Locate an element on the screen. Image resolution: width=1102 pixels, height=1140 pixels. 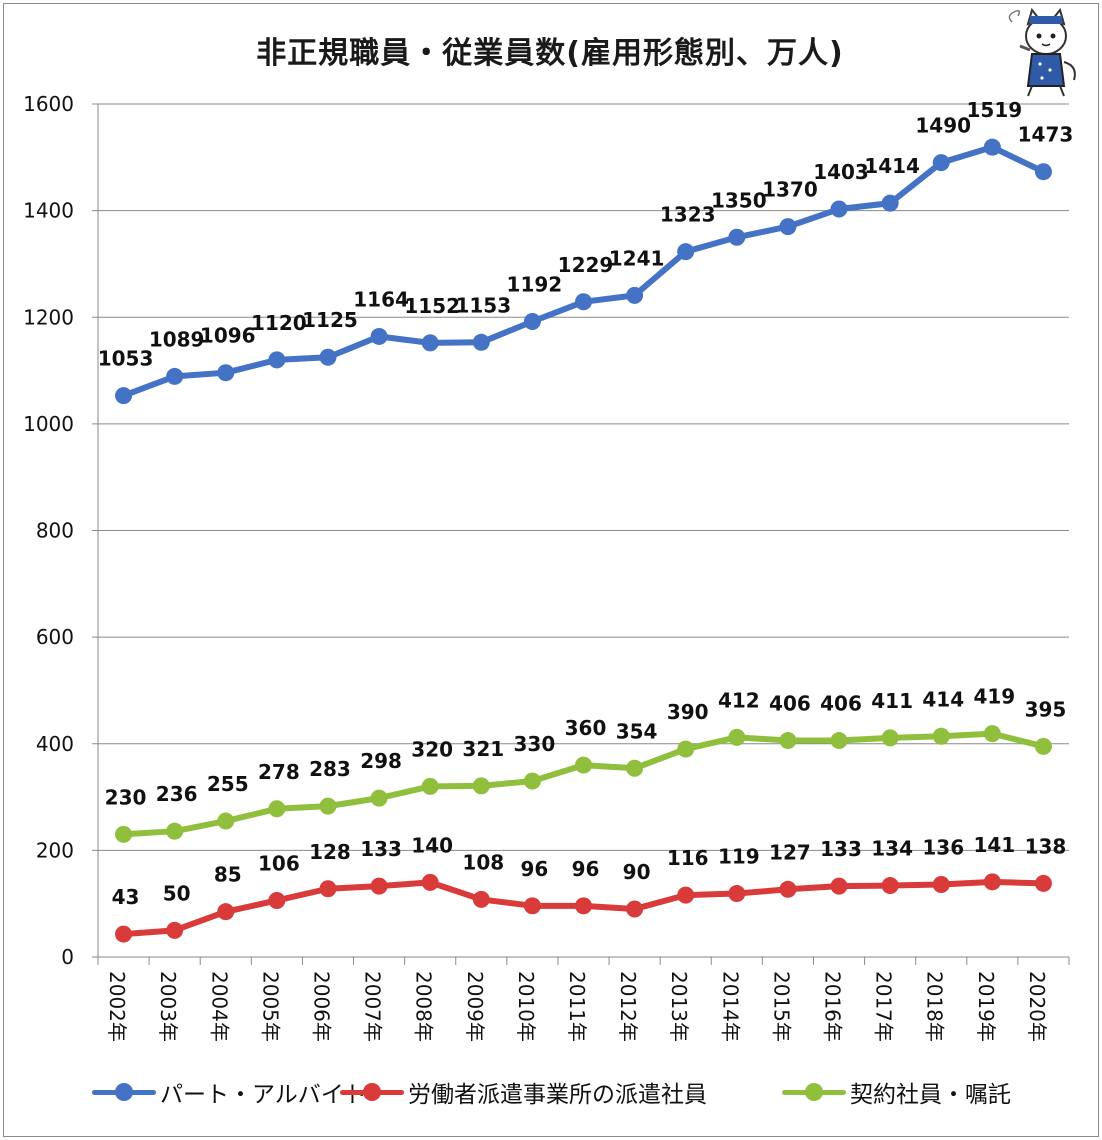
data-label: 1164 is located at coordinates (381, 299).